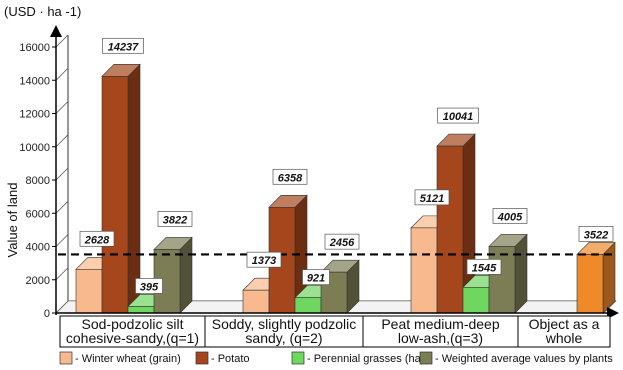 This screenshot has height=370, width=623. I want to click on value-label-0-2-box, so click(149, 286).